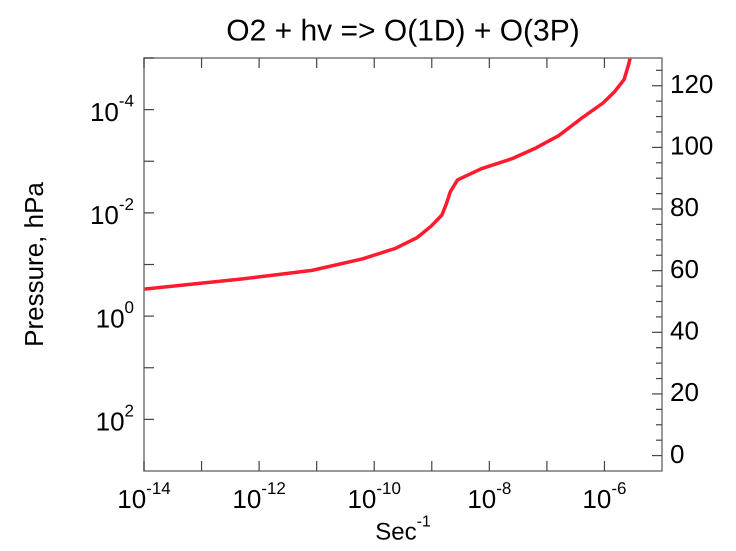 Image resolution: width=736 pixels, height=551 pixels. Describe the element at coordinates (684, 392) in the screenshot. I see `y2-tick-label: 20` at that location.